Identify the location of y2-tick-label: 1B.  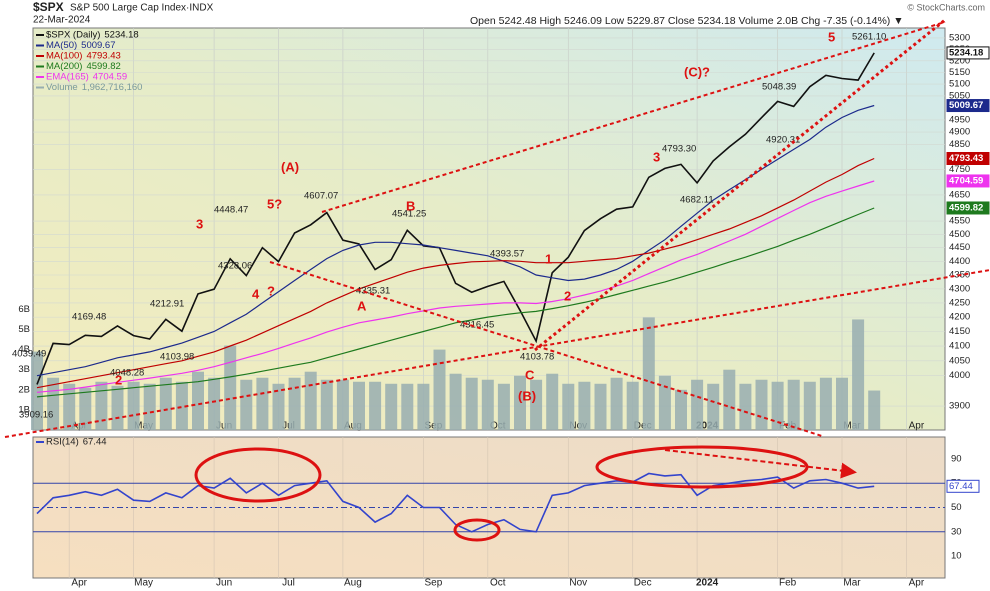
(24, 409).